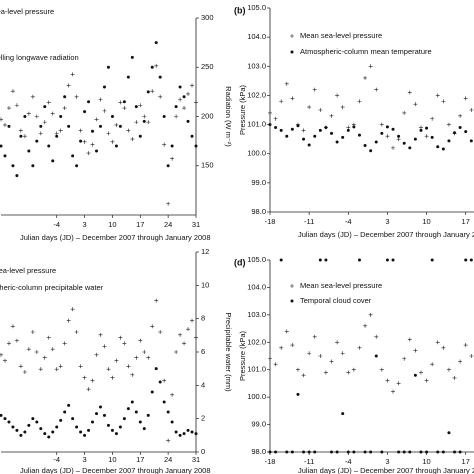 The height and width of the screenshot is (474, 474). What do you see at coordinates (348, 221) in the screenshot?
I see `x-tick-label: -4` at bounding box center [348, 221].